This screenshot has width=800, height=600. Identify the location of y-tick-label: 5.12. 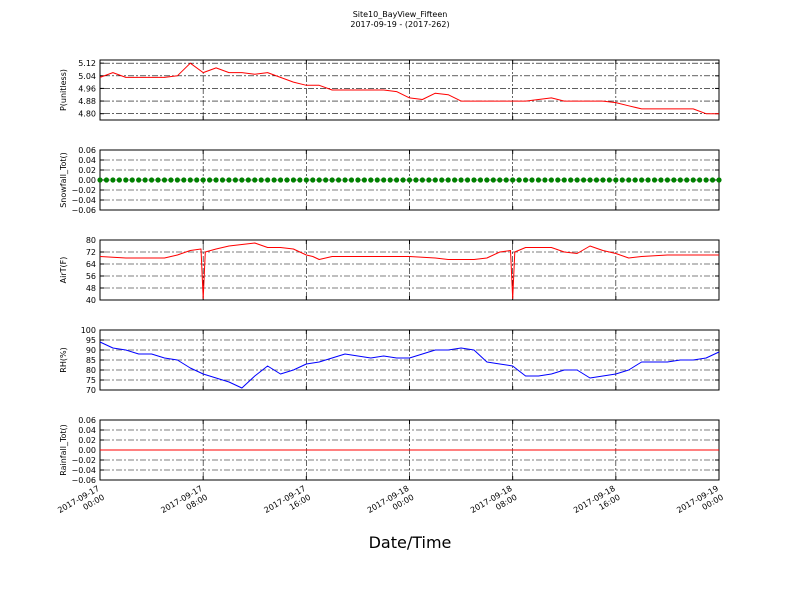
(87, 63).